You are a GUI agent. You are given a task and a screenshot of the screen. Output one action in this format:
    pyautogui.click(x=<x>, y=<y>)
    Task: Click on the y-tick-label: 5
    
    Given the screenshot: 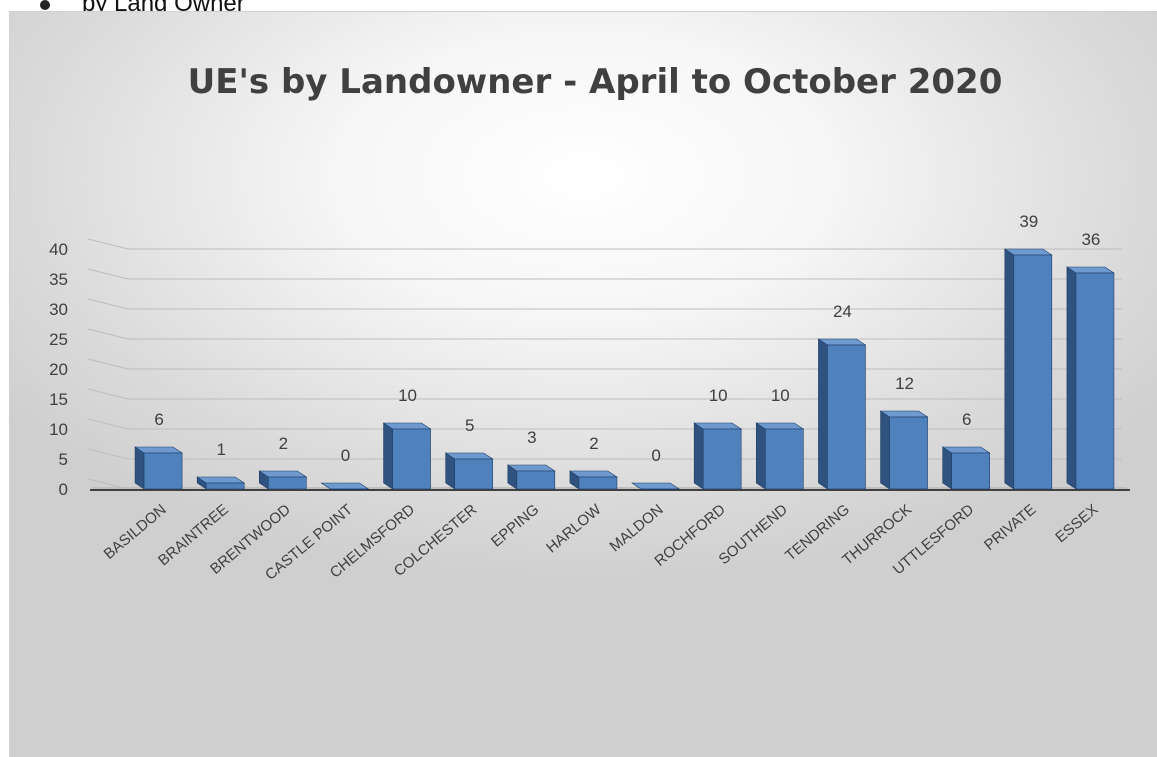 What is the action you would take?
    pyautogui.click(x=63, y=459)
    